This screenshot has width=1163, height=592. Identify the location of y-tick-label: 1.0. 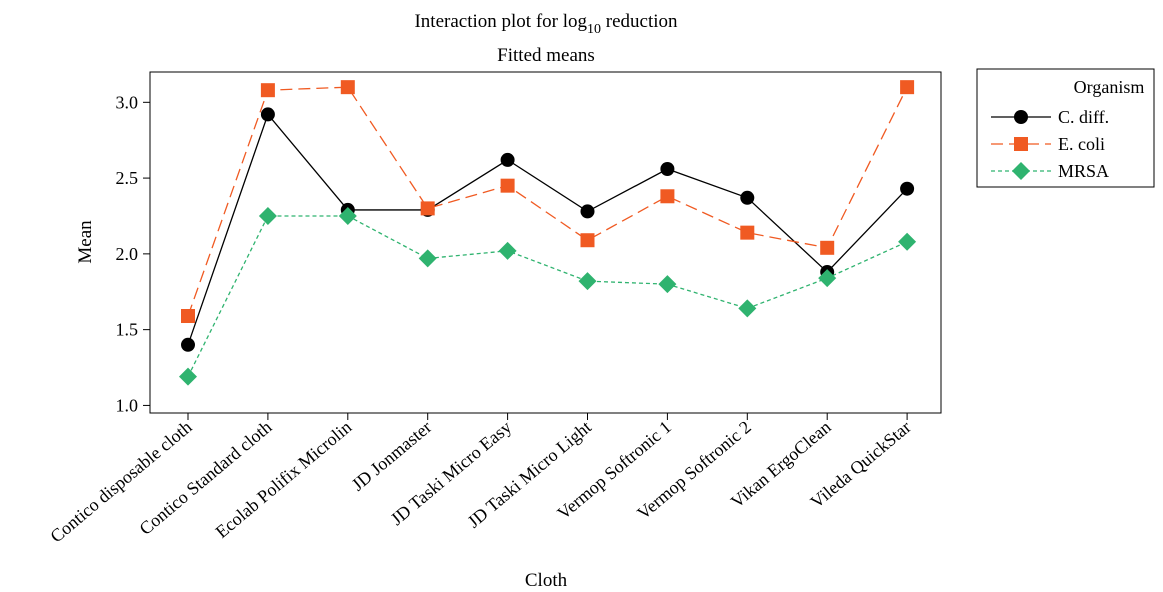
(127, 405).